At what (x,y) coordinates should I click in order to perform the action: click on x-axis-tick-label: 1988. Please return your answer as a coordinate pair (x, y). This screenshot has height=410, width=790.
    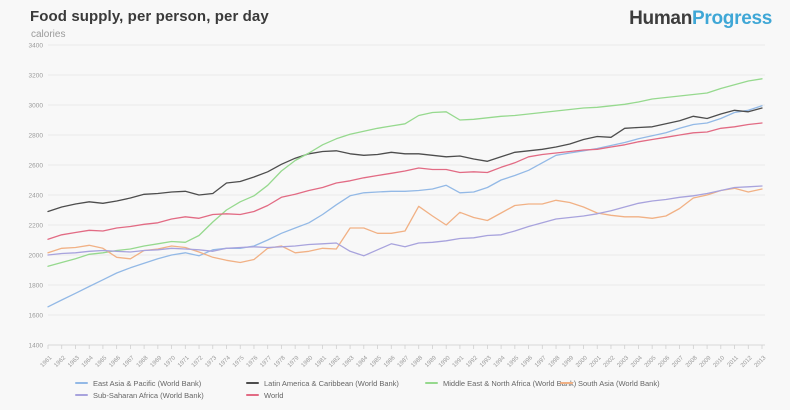
    Looking at the image, I should click on (417, 362).